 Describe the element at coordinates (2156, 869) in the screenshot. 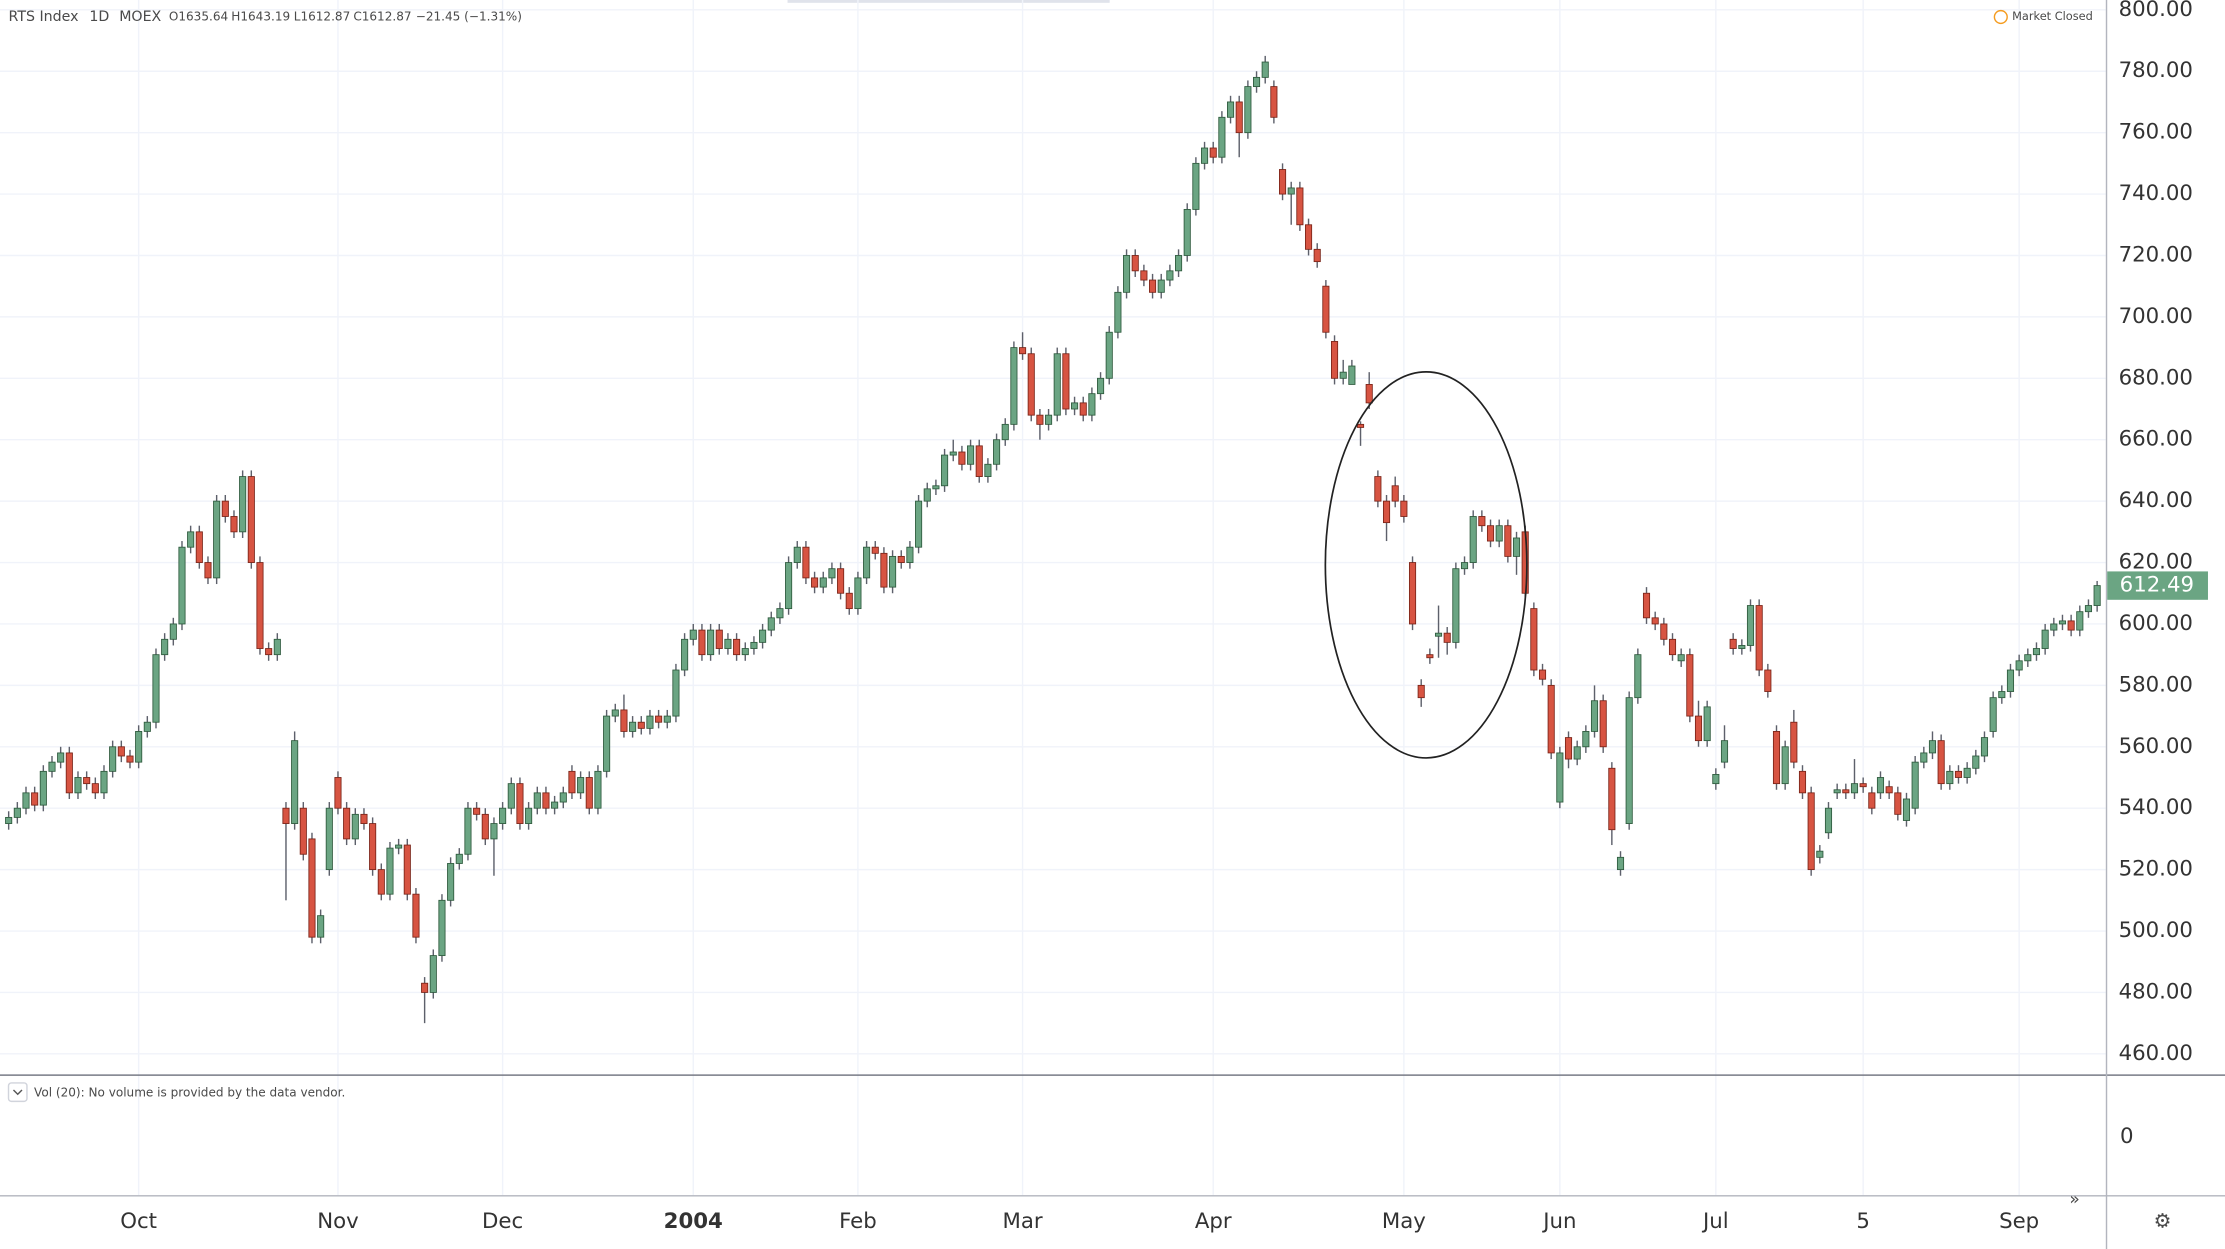

I see `y-tick-label: 520.00` at that location.